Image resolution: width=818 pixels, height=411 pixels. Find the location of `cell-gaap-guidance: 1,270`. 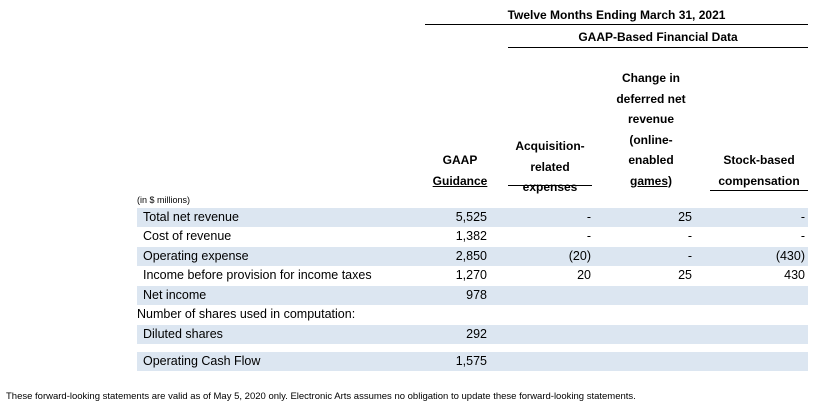

cell-gaap-guidance: 1,270 is located at coordinates (471, 275).